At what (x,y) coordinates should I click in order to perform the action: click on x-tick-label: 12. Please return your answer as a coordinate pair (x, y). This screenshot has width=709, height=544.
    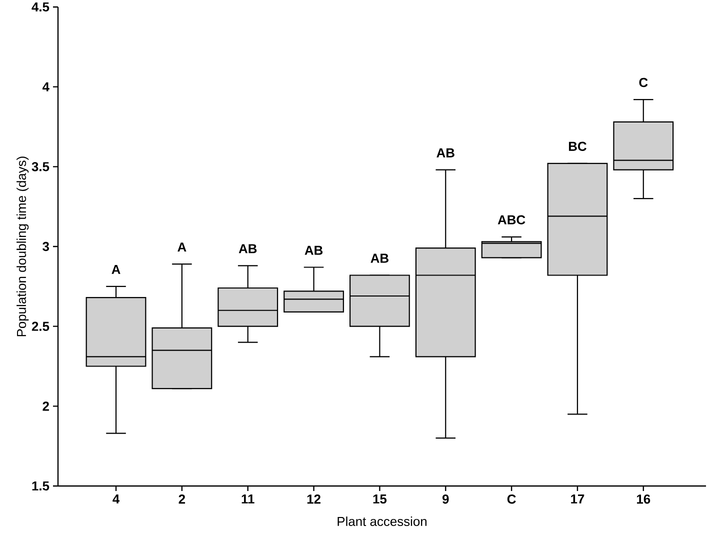
    Looking at the image, I should click on (313, 499).